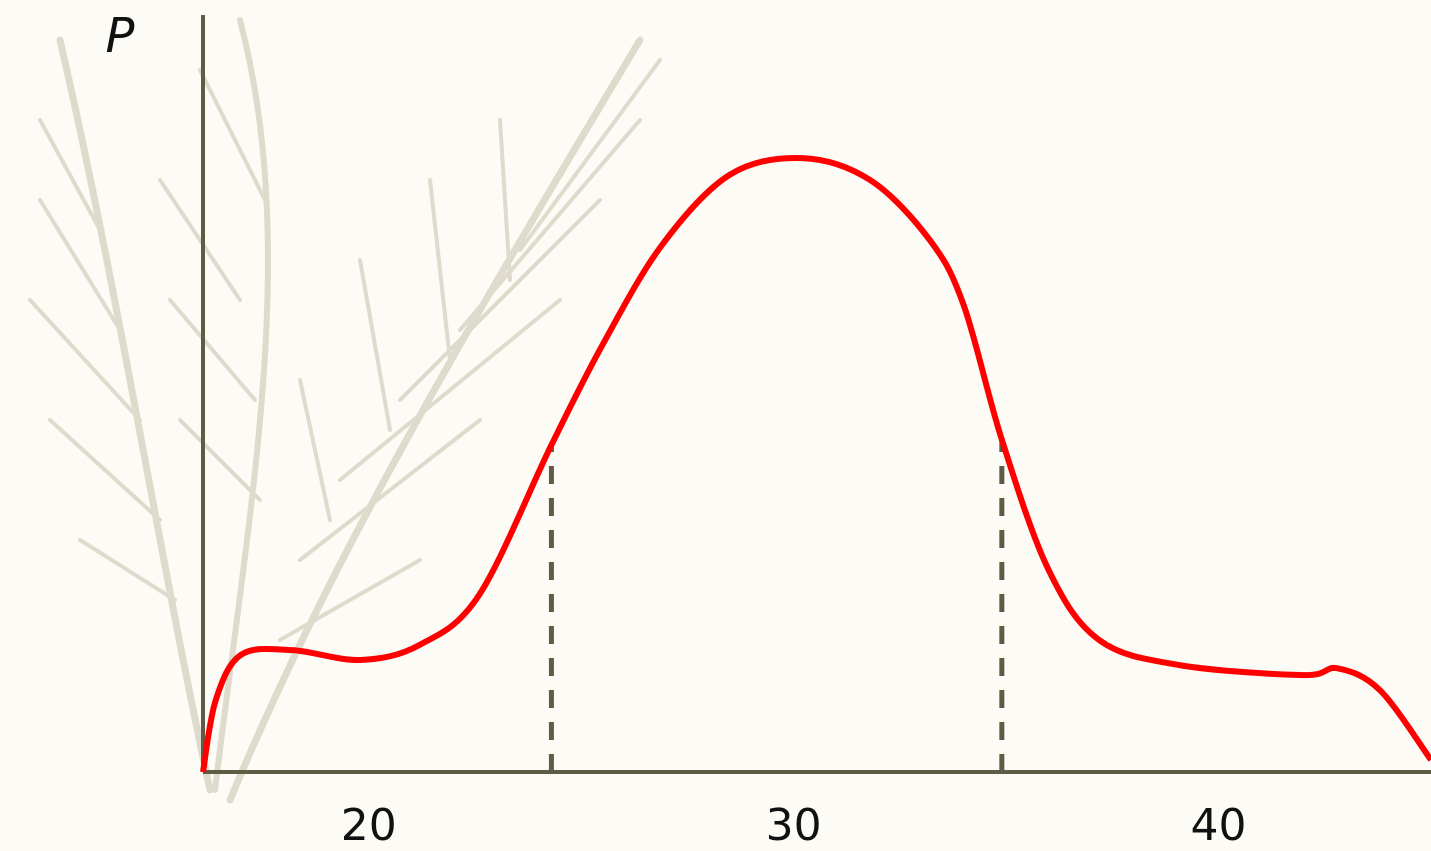 The image size is (1431, 851). What do you see at coordinates (1219, 825) in the screenshot?
I see `x-tick-label: 40` at bounding box center [1219, 825].